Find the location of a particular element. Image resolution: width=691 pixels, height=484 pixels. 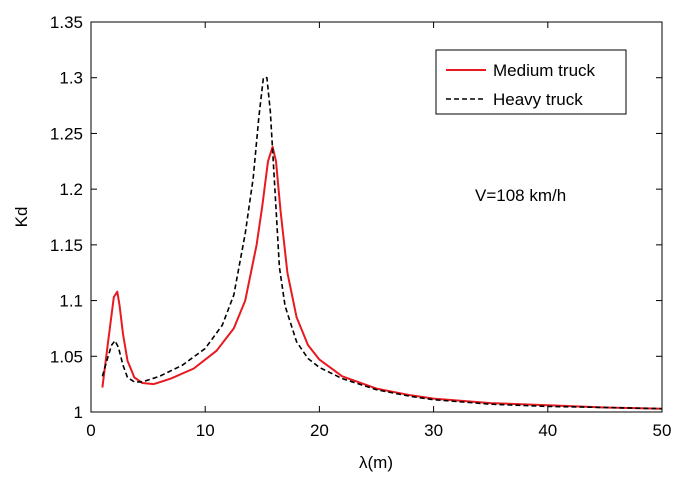

y-tick-label: 1 is located at coordinates (78, 412).